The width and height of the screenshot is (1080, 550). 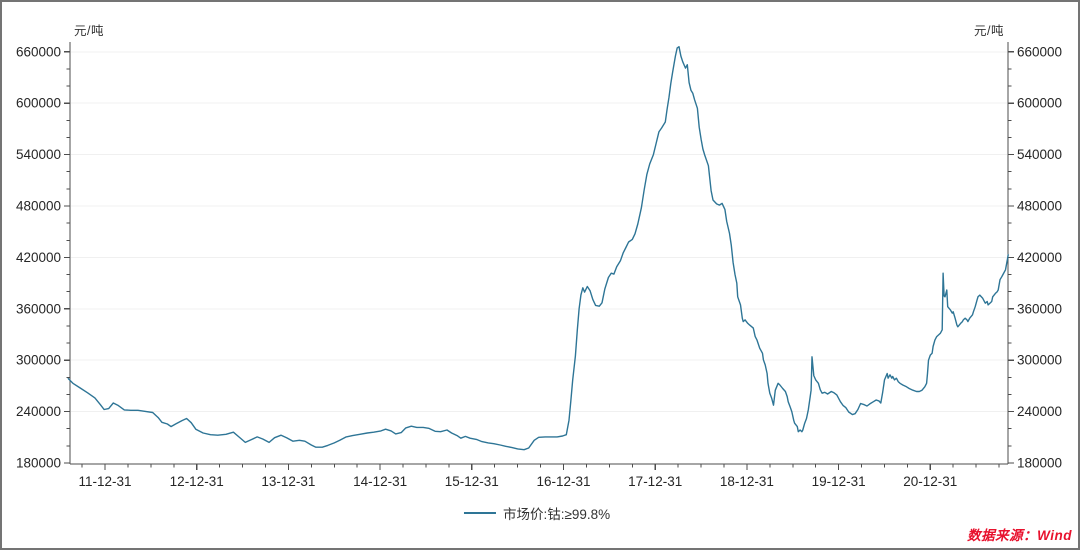 What do you see at coordinates (1019, 535) in the screenshot?
I see `data-source-label: 数据来源：Wind` at bounding box center [1019, 535].